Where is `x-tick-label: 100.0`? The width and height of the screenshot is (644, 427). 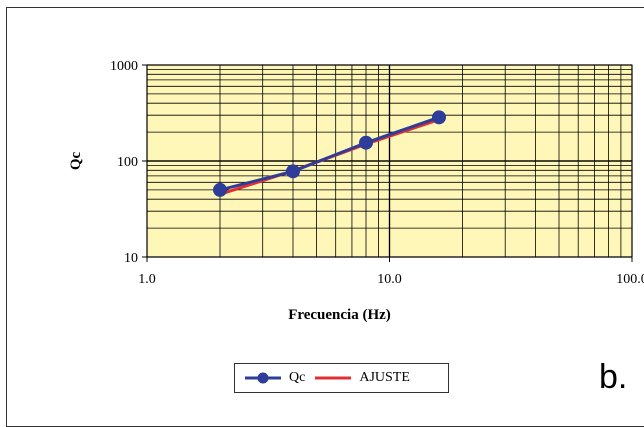 x-tick-label: 100.0 is located at coordinates (630, 279).